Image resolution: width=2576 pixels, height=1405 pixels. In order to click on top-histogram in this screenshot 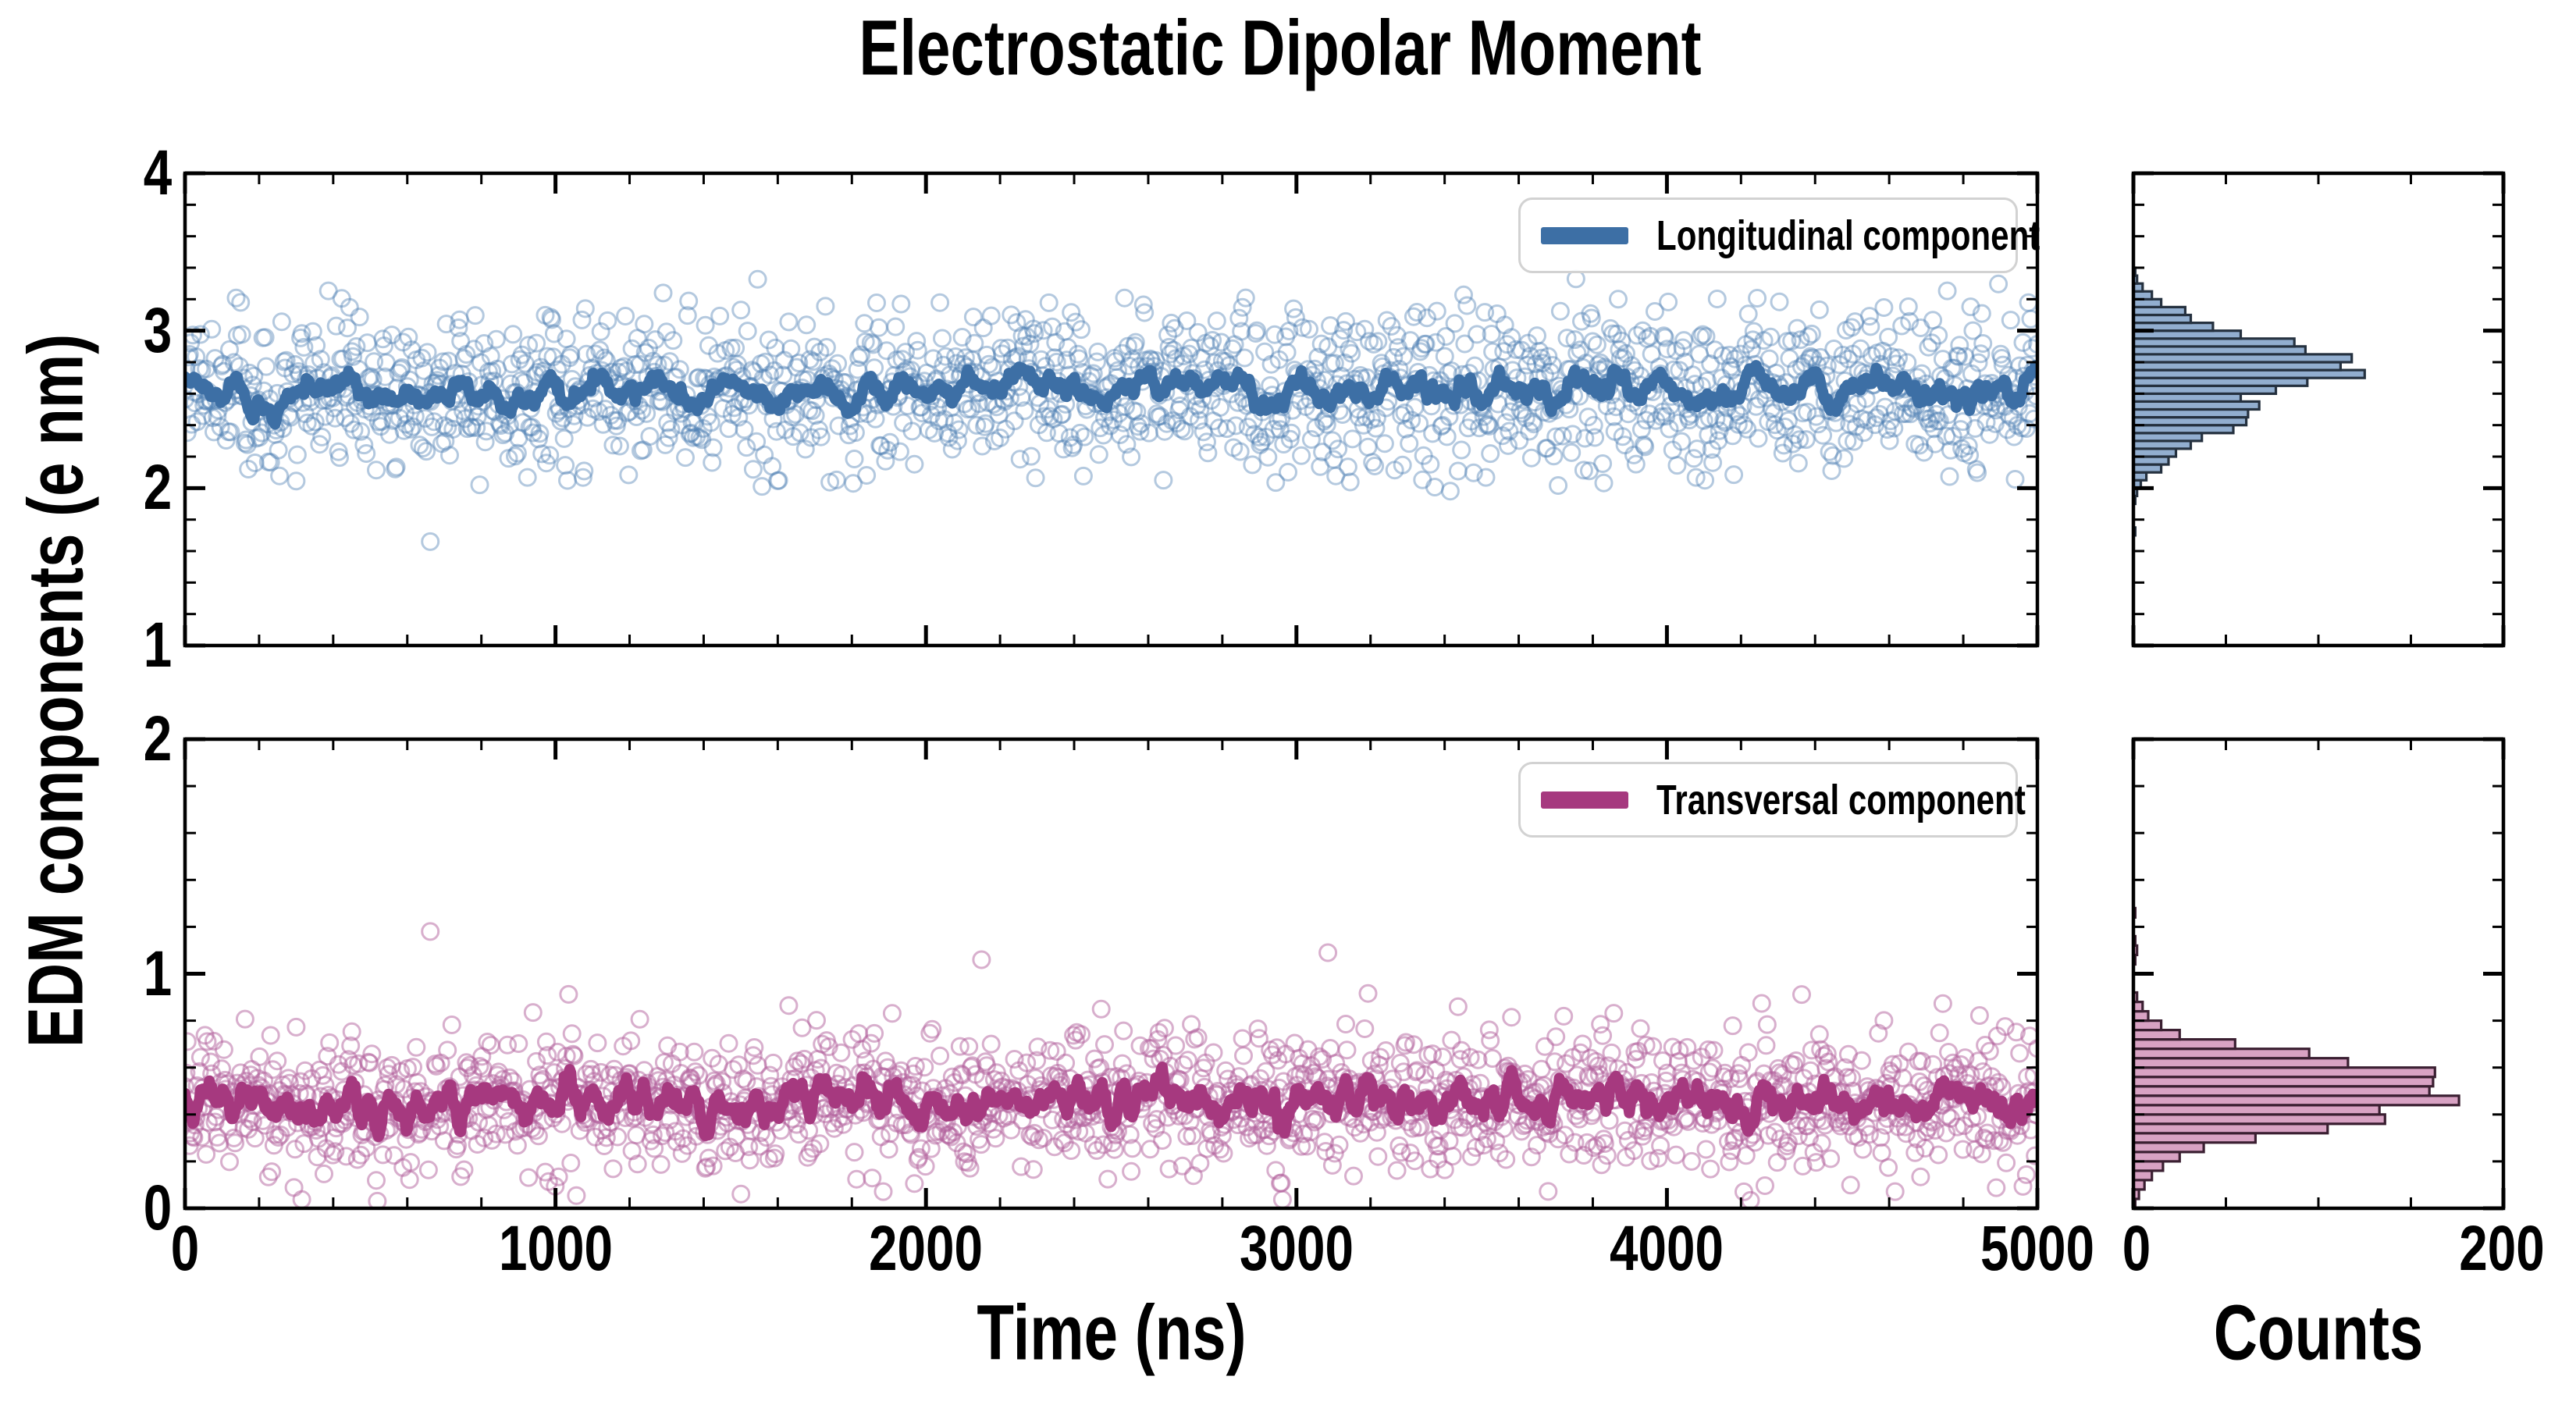, I will do `click(2249, 402)`.